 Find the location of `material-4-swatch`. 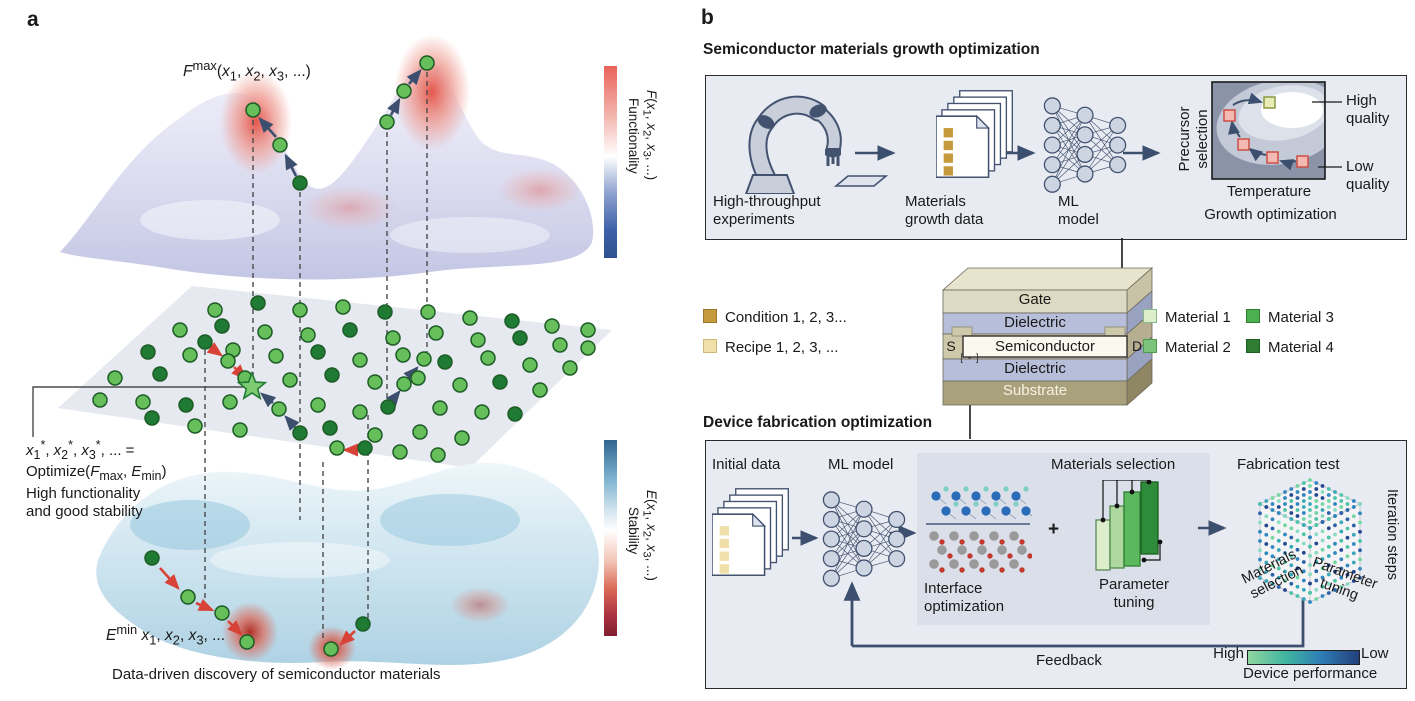

material-4-swatch is located at coordinates (1253, 346).